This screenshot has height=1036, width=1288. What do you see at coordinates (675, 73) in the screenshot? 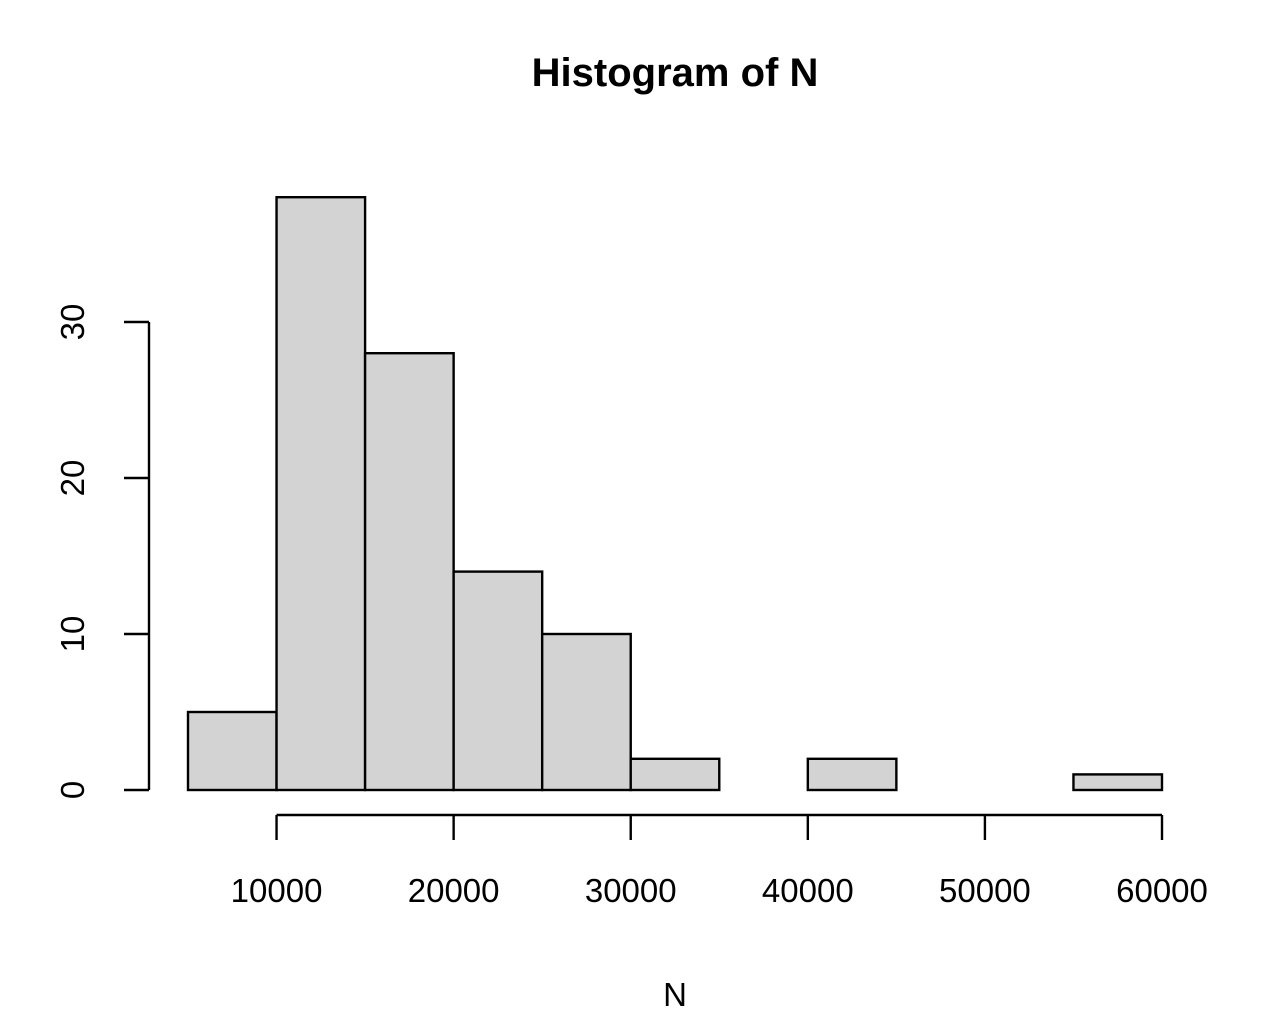
I see `chart-title: Histogram of N` at bounding box center [675, 73].